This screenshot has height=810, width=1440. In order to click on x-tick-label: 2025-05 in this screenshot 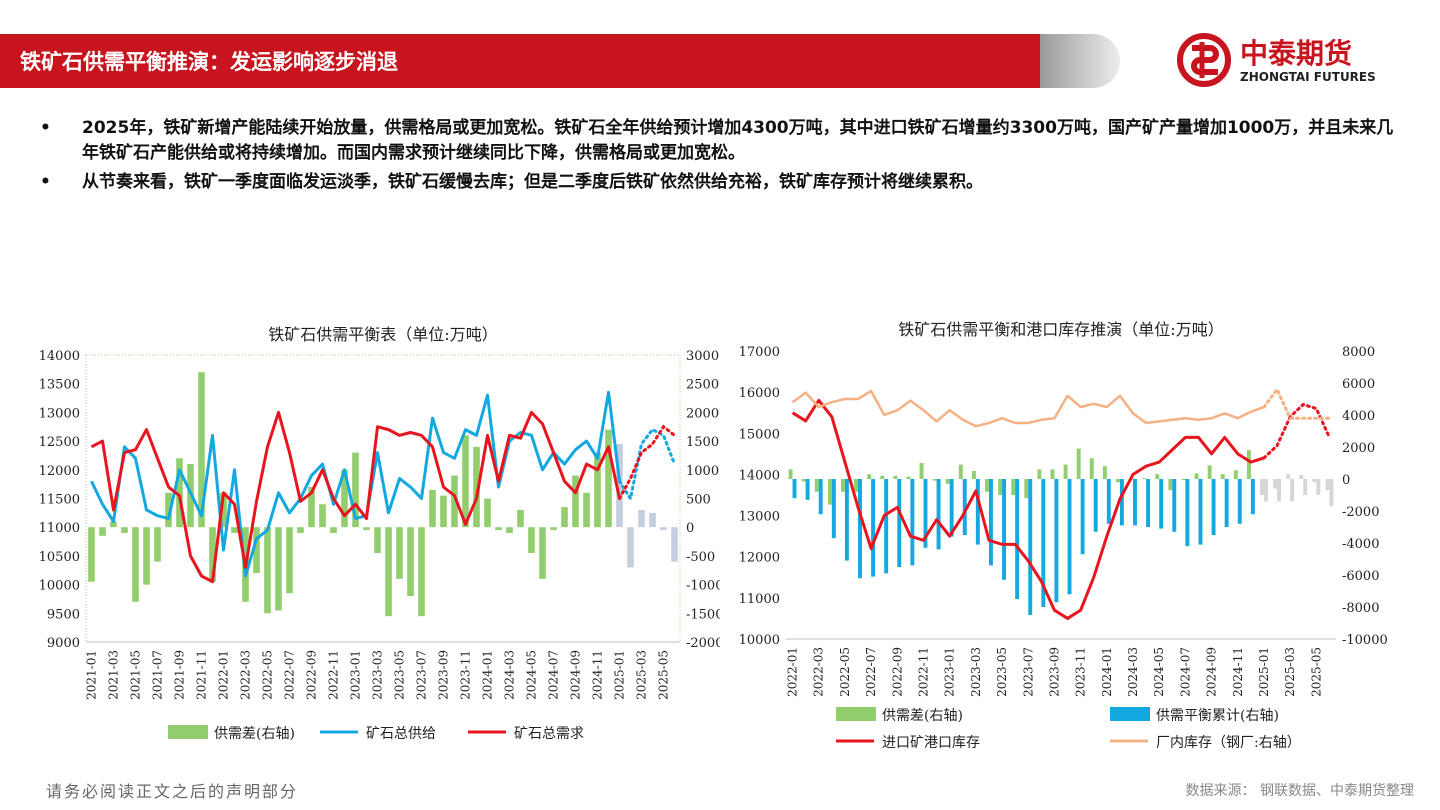, I will do `click(664, 675)`.